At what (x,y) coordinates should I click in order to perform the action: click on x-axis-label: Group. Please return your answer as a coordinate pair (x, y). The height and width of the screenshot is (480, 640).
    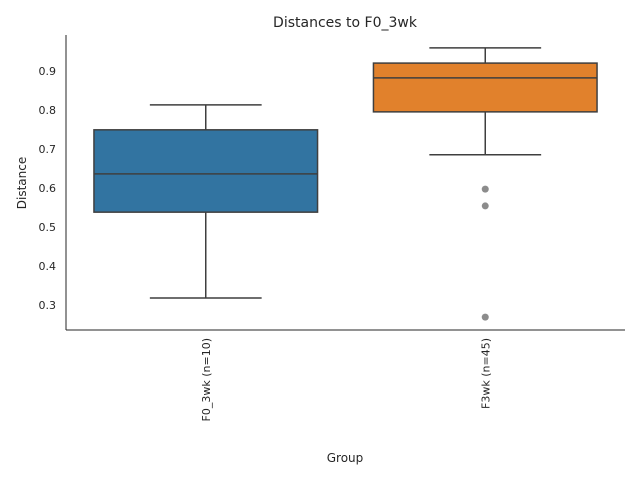
    Looking at the image, I should click on (345, 458).